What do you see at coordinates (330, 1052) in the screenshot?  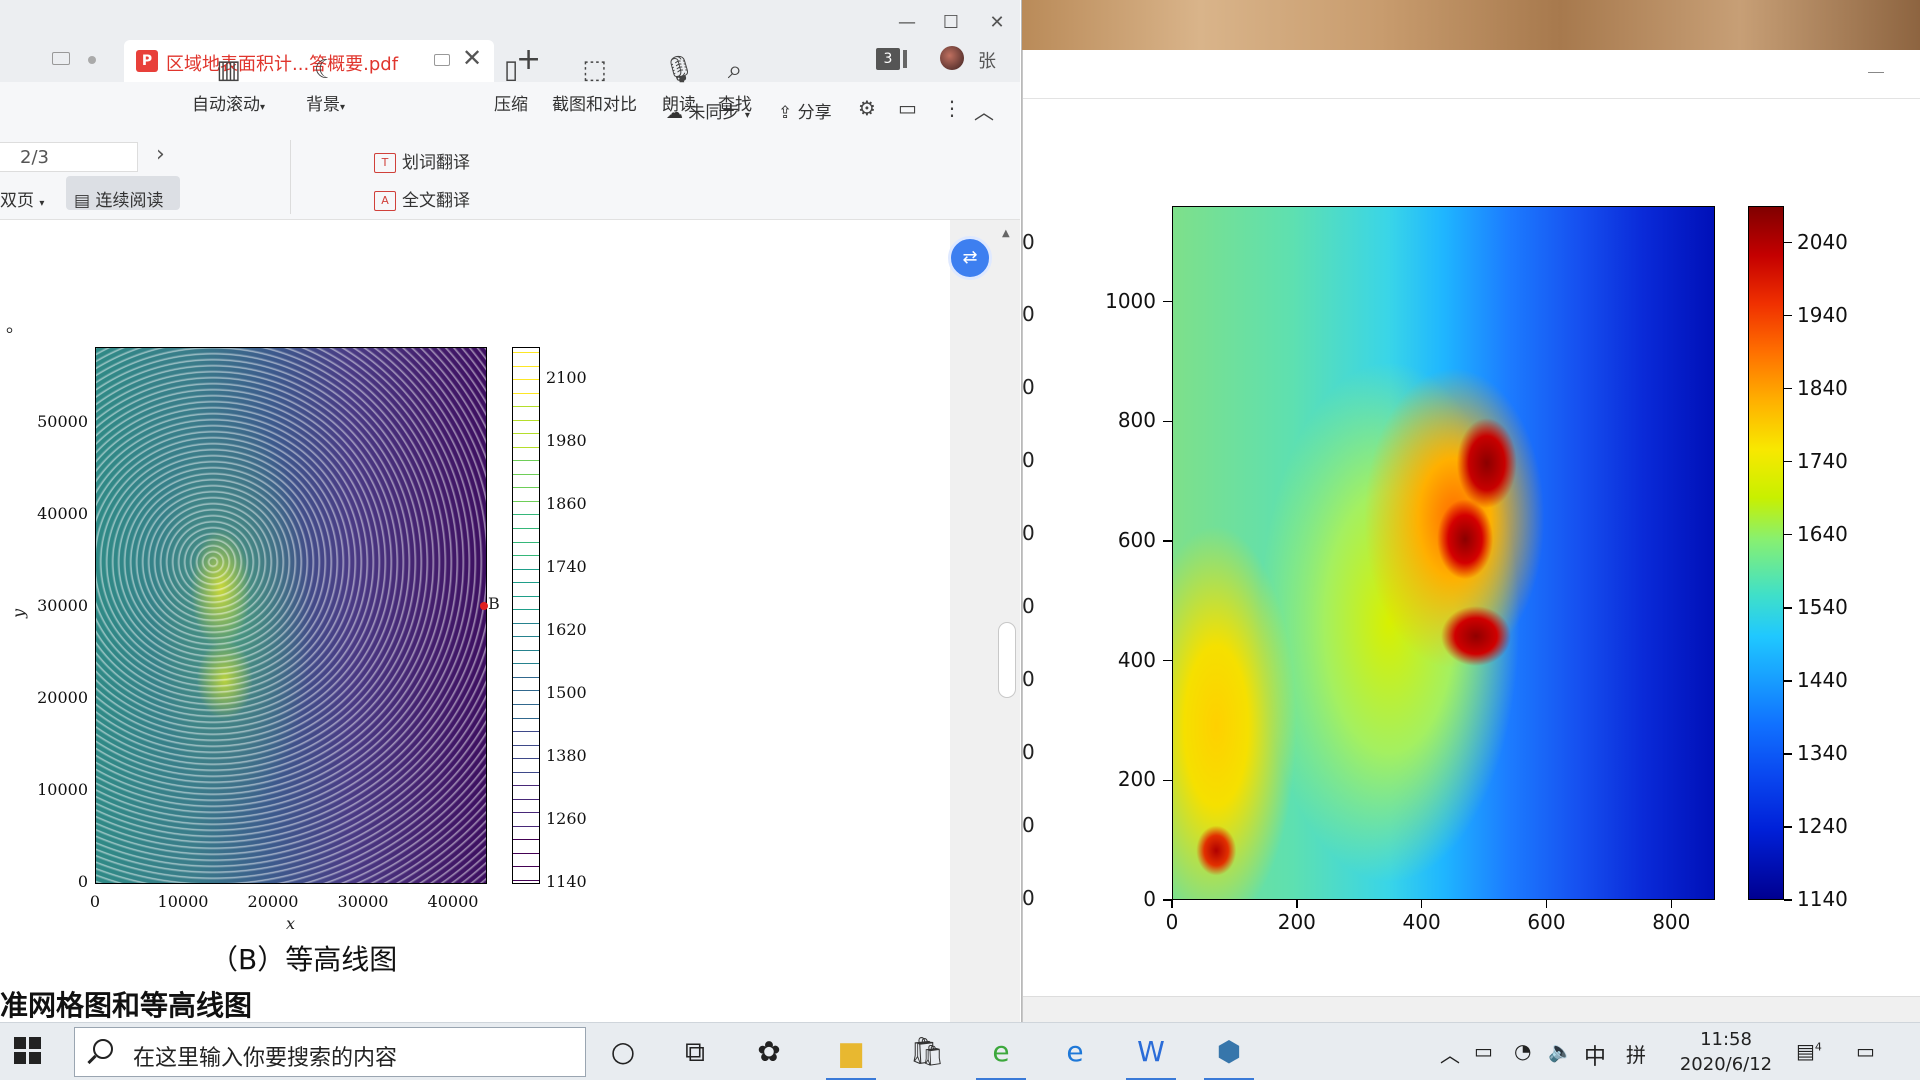 I see `taskbar-search-box: 在这里输入你要搜索的内容` at bounding box center [330, 1052].